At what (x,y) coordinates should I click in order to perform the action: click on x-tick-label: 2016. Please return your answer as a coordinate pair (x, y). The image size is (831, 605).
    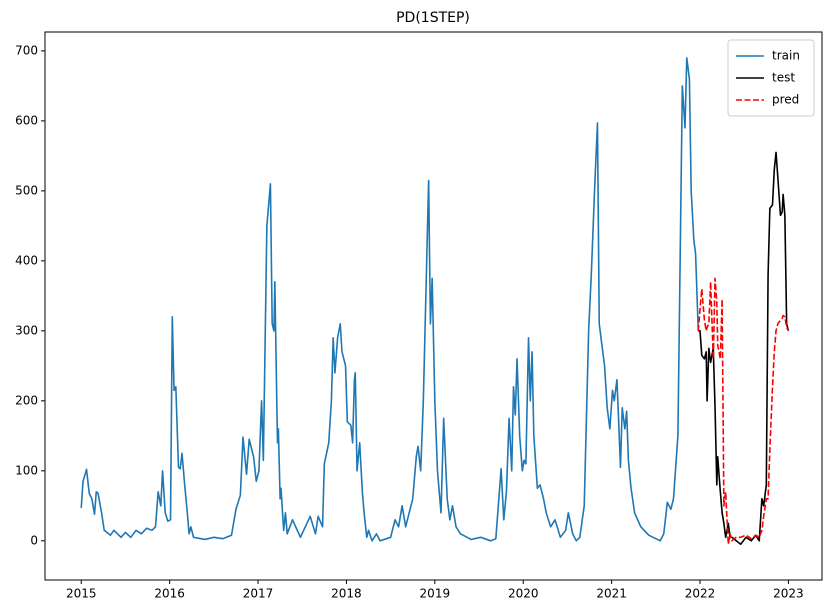
    Looking at the image, I should click on (169, 594).